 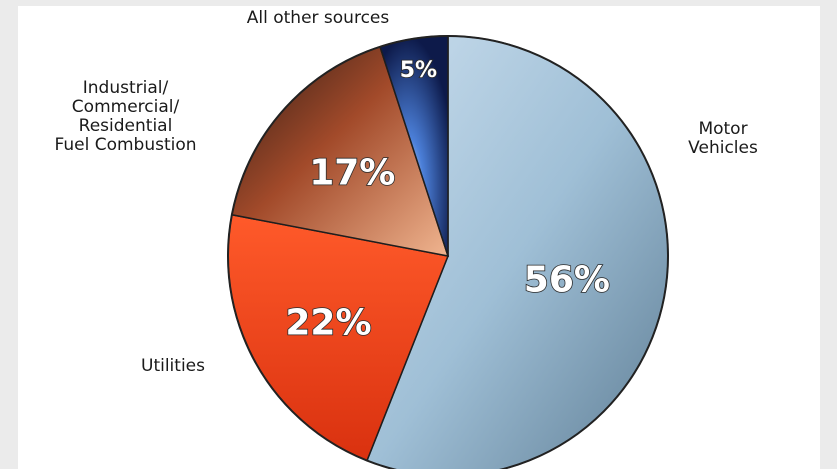 What do you see at coordinates (328, 323) in the screenshot?
I see `pct-label-utilities: 22%` at bounding box center [328, 323].